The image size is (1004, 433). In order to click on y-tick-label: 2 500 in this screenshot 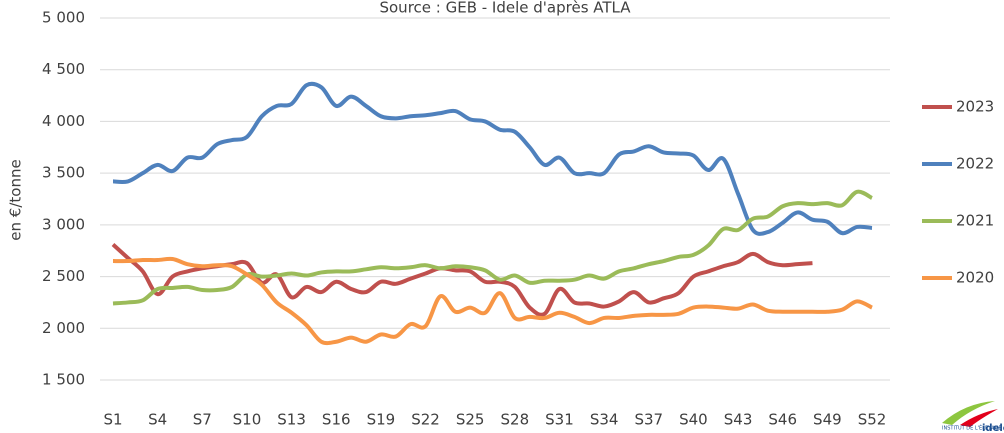, I will do `click(63, 276)`.